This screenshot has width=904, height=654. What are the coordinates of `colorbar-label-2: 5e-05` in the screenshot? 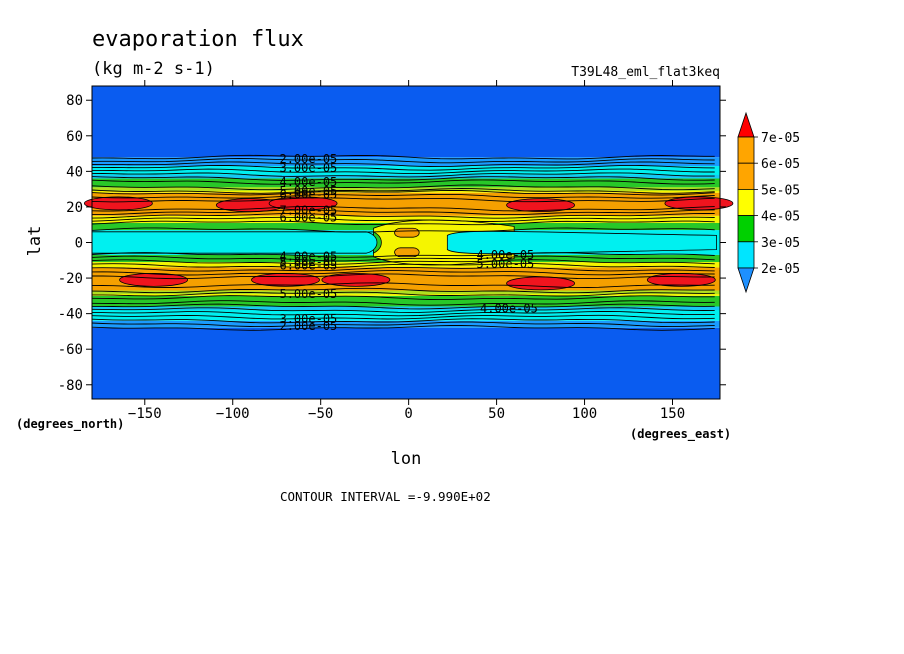 It's located at (780, 190).